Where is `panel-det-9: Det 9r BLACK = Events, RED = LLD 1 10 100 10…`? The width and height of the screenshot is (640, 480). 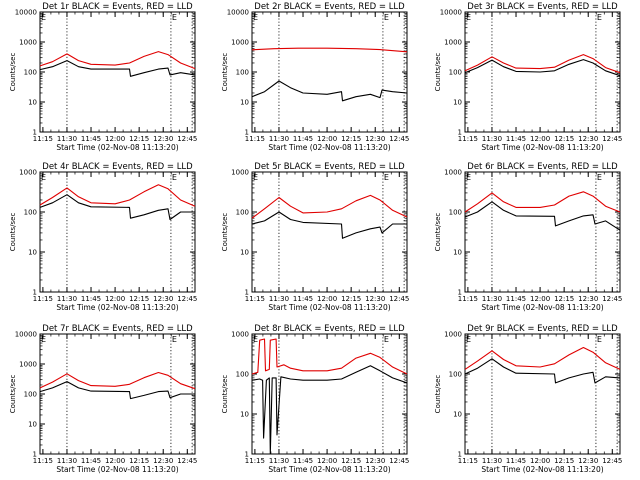 panel-det-9: Det 9r BLACK = Events, RED = LLD 1 10 100 10… is located at coordinates (528, 399).